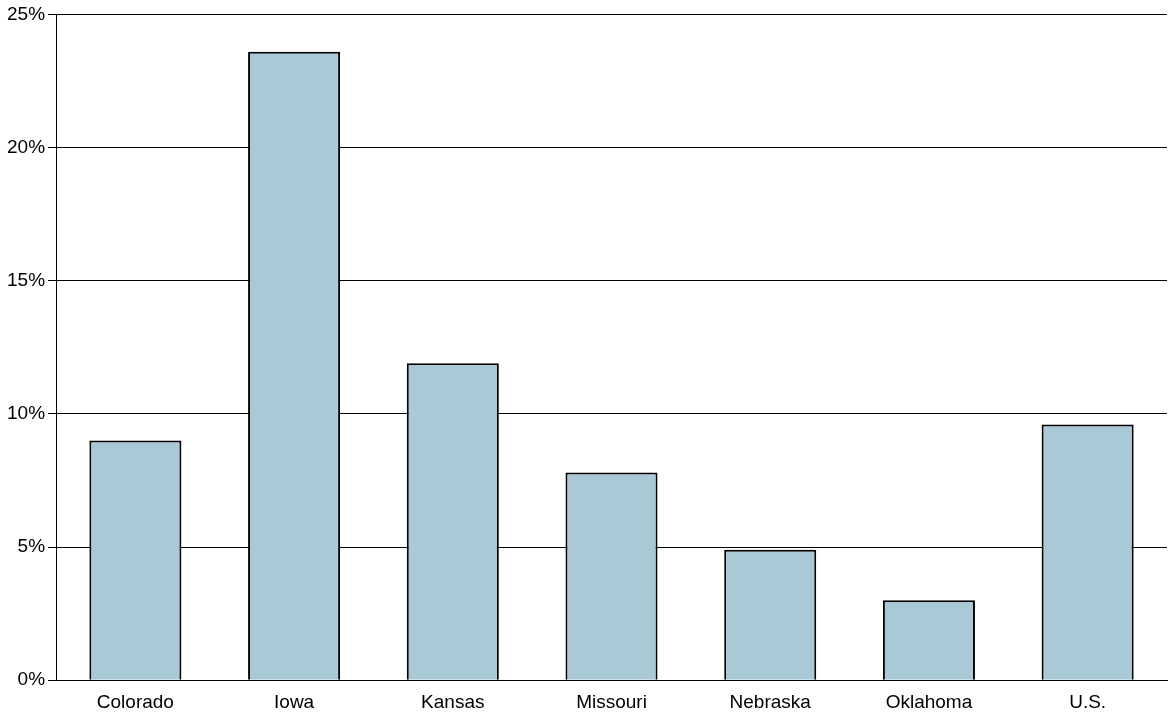  I want to click on y-tick-label: 10%, so click(26, 413).